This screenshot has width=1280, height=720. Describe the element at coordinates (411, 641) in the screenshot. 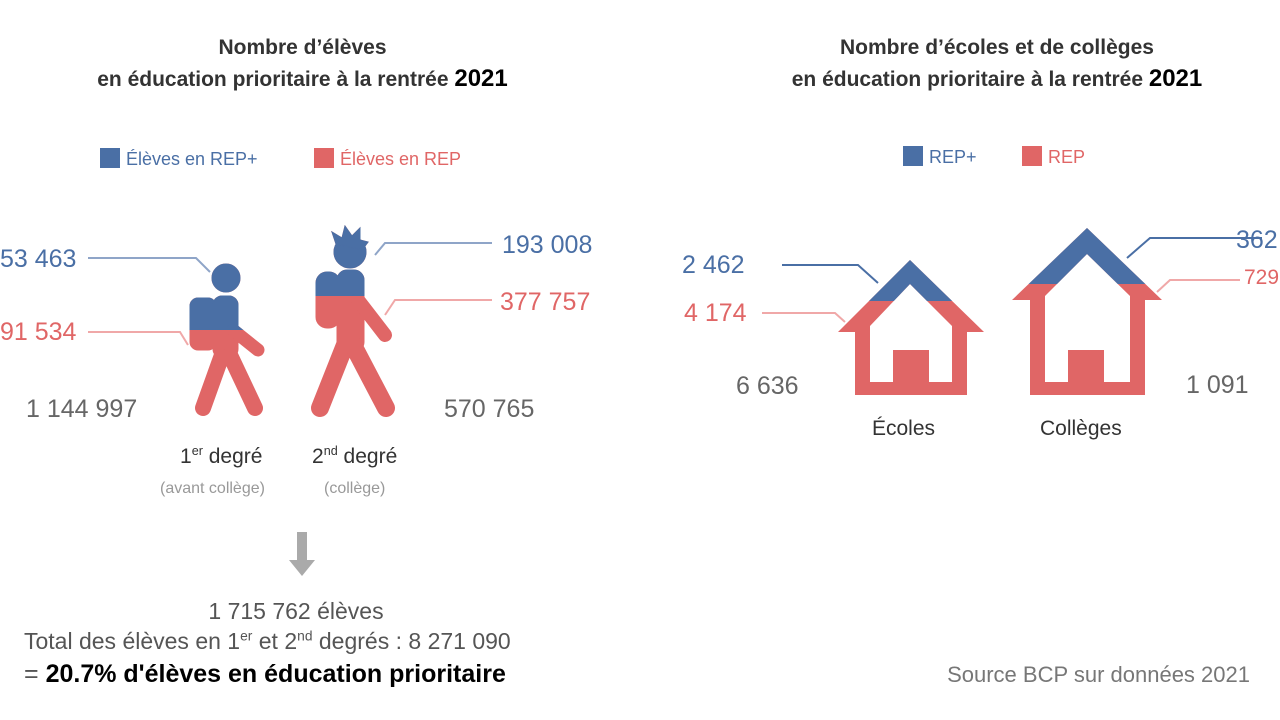

I see `text-part: degrés : 8 271 090` at that location.